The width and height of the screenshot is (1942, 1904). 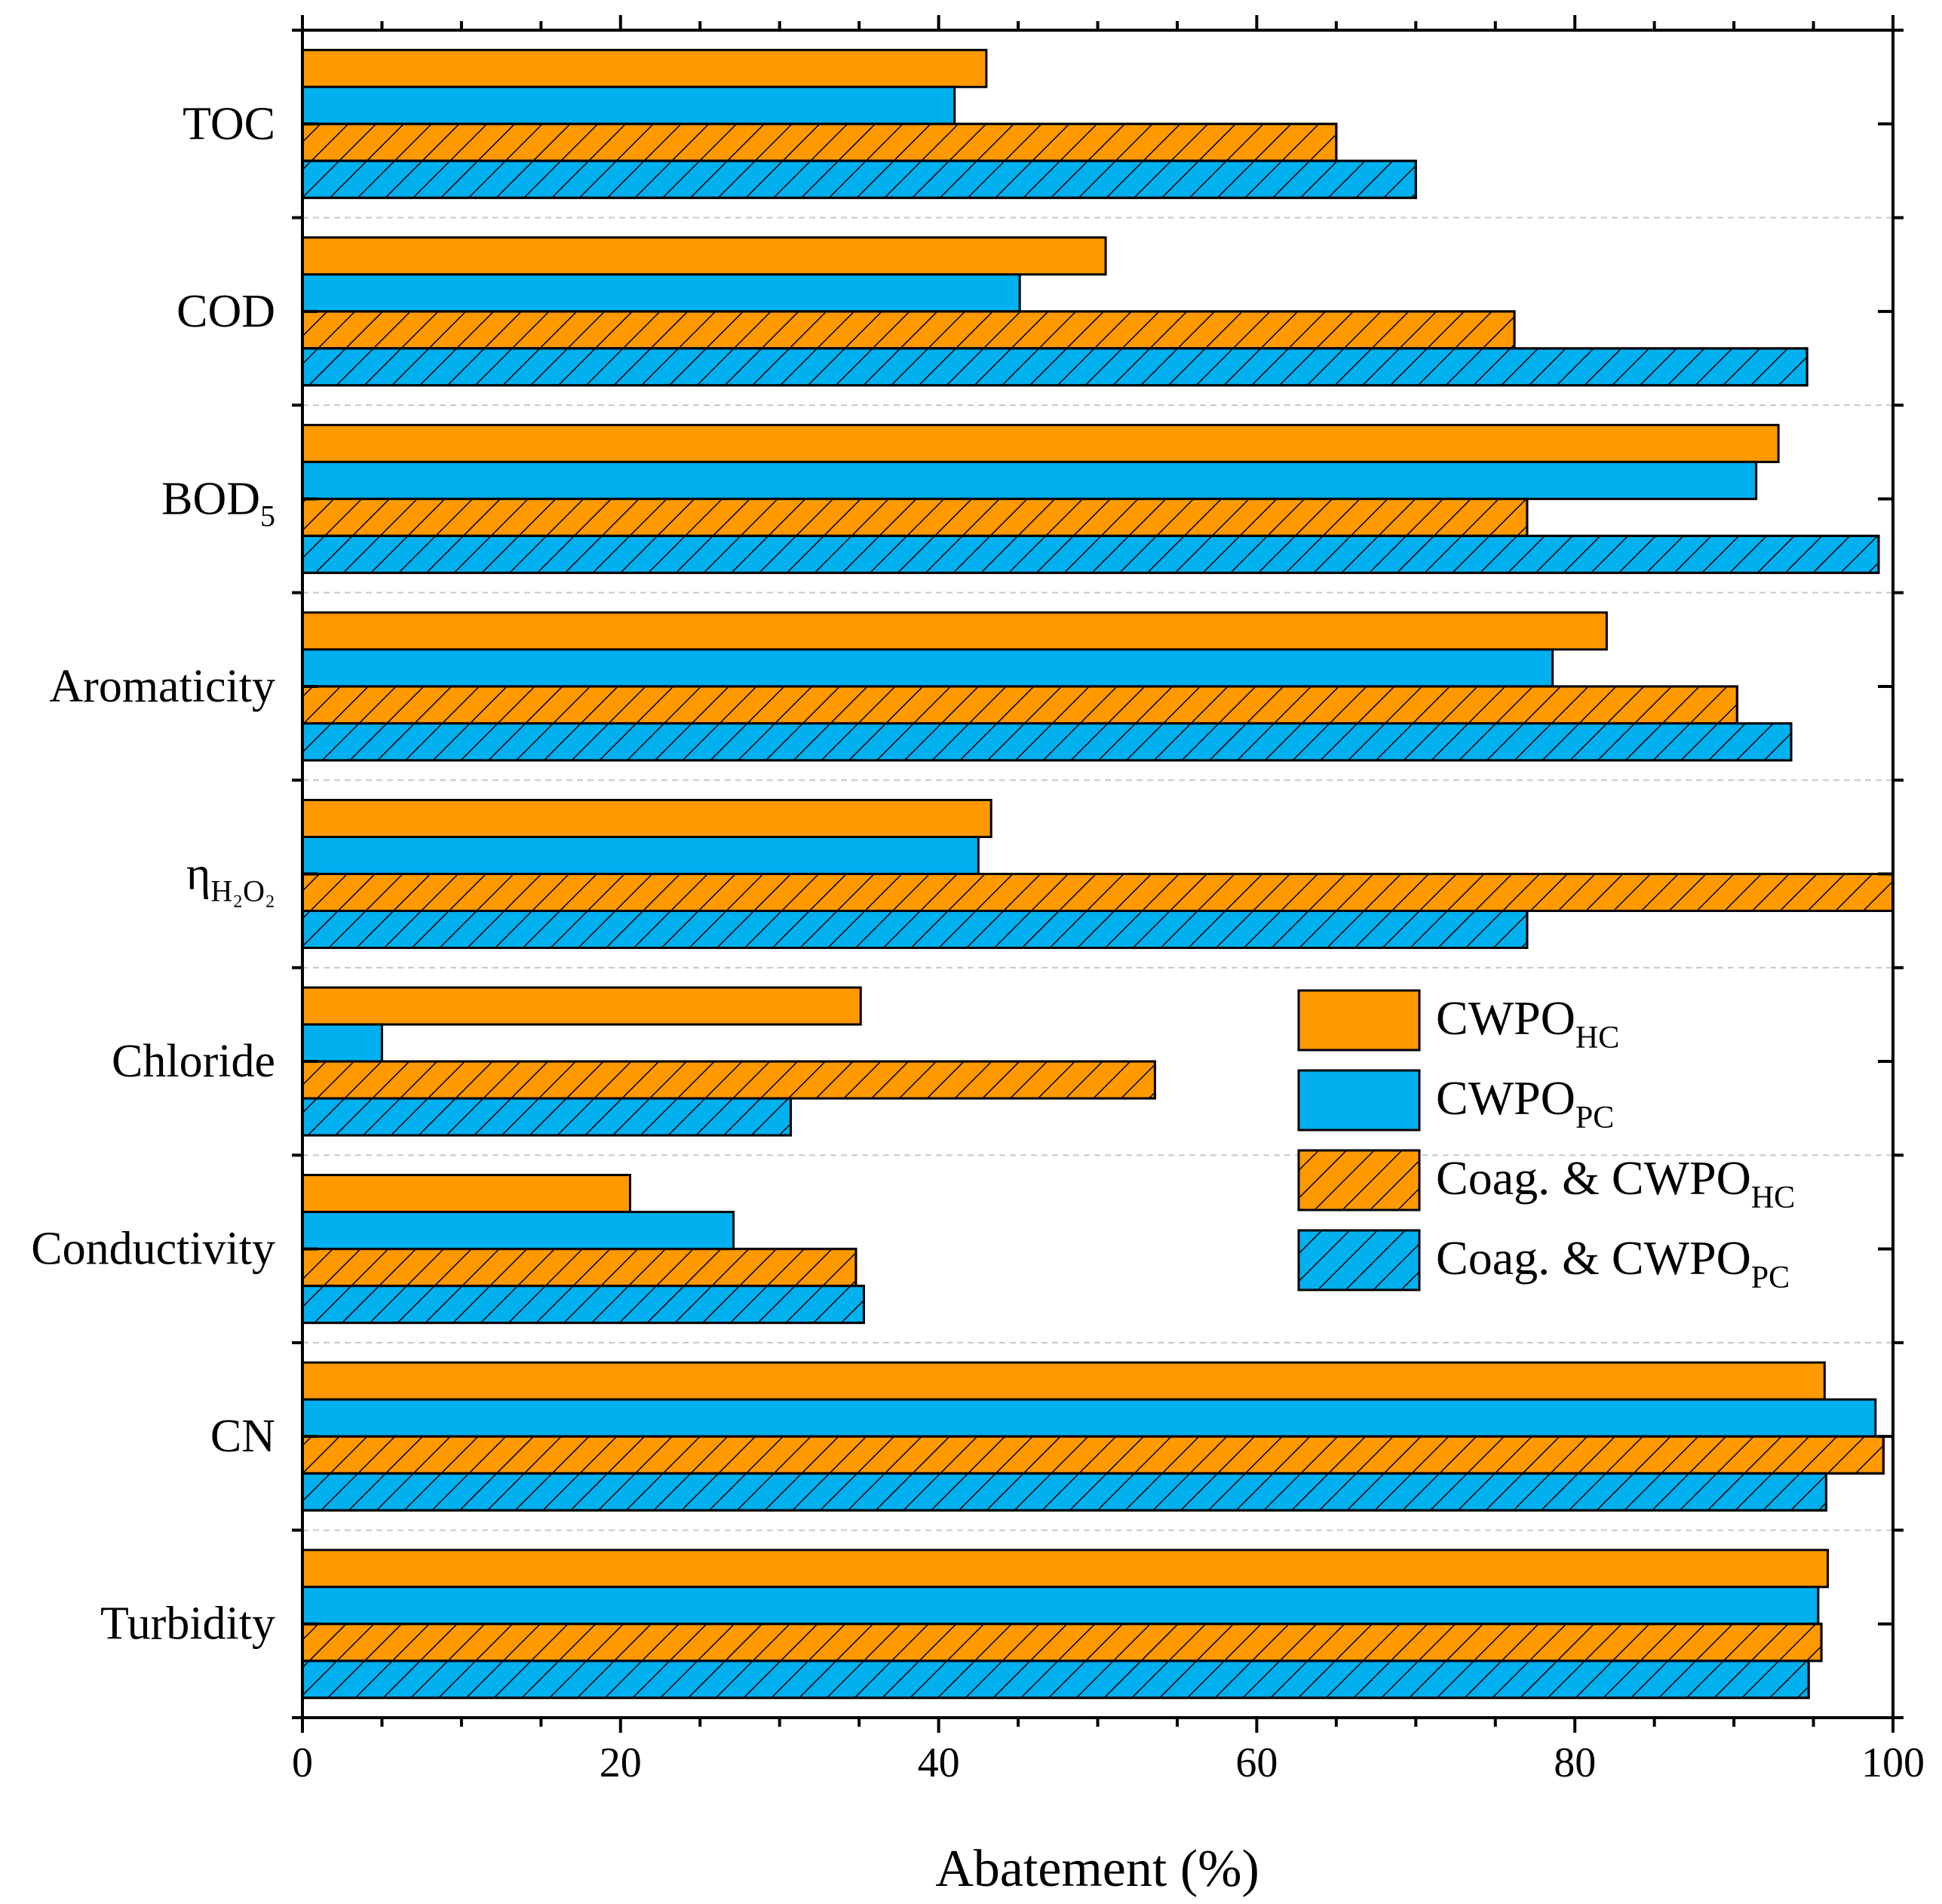 I want to click on bar-toc-cwpo-pc, so click(x=628, y=105).